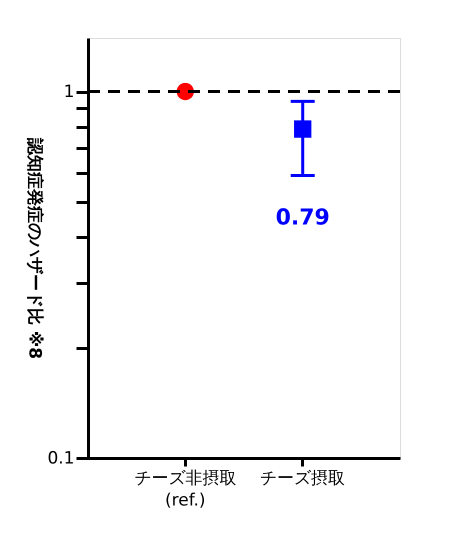 This screenshot has height=542, width=473. Describe the element at coordinates (60, 458) in the screenshot. I see `y-tick-label: 0.1` at that location.